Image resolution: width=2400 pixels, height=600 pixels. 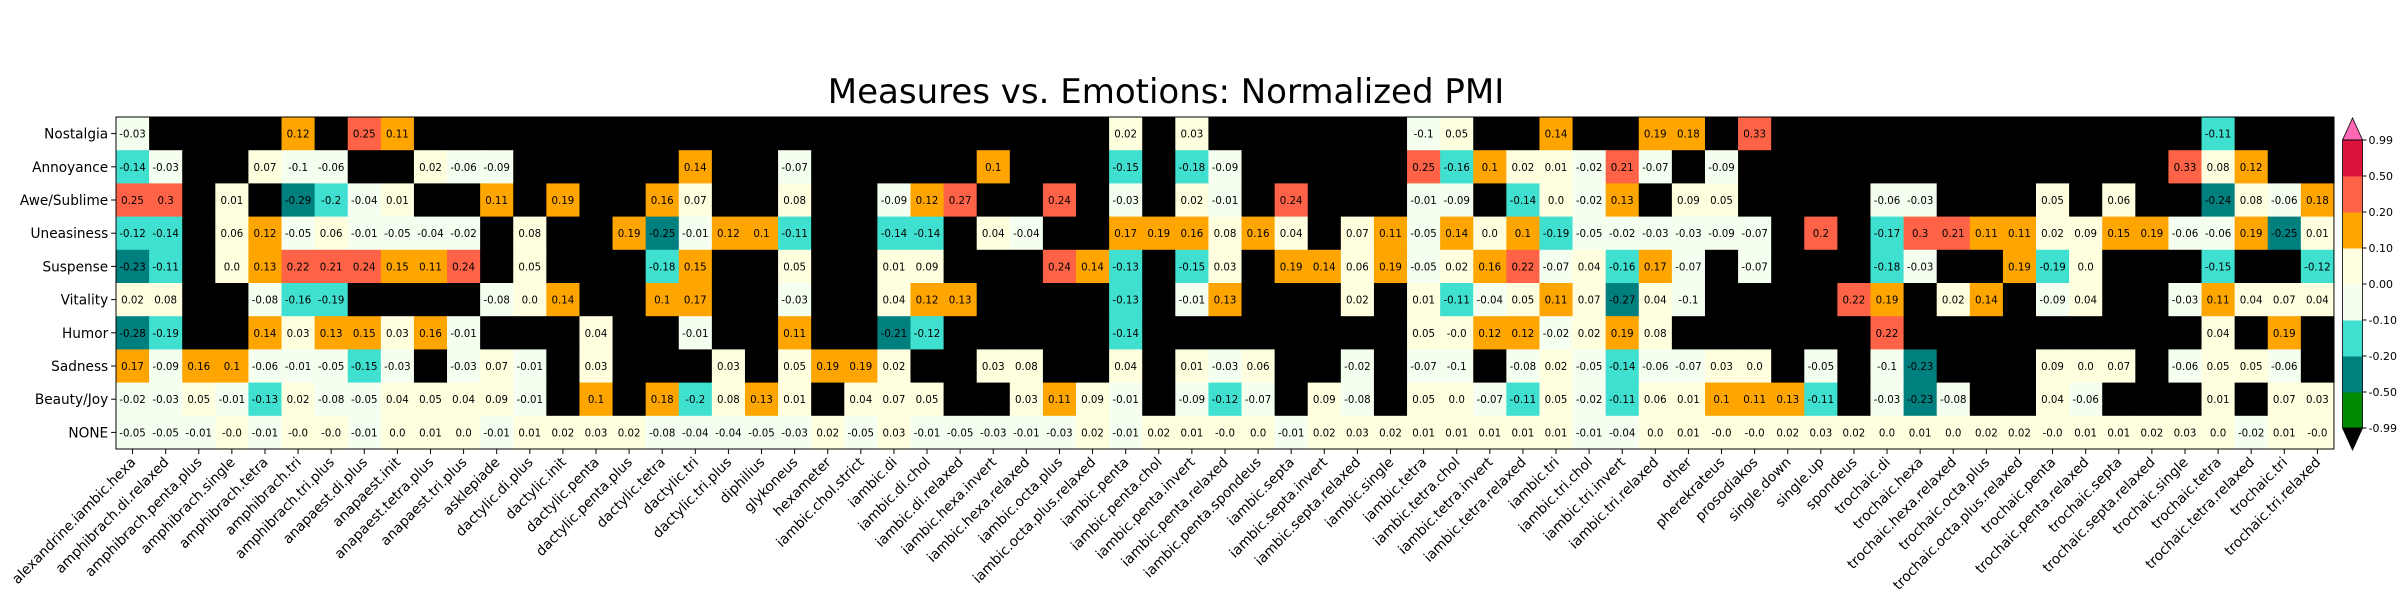 I want to click on colorbar-tick-label: -0.10, so click(x=2383, y=320).